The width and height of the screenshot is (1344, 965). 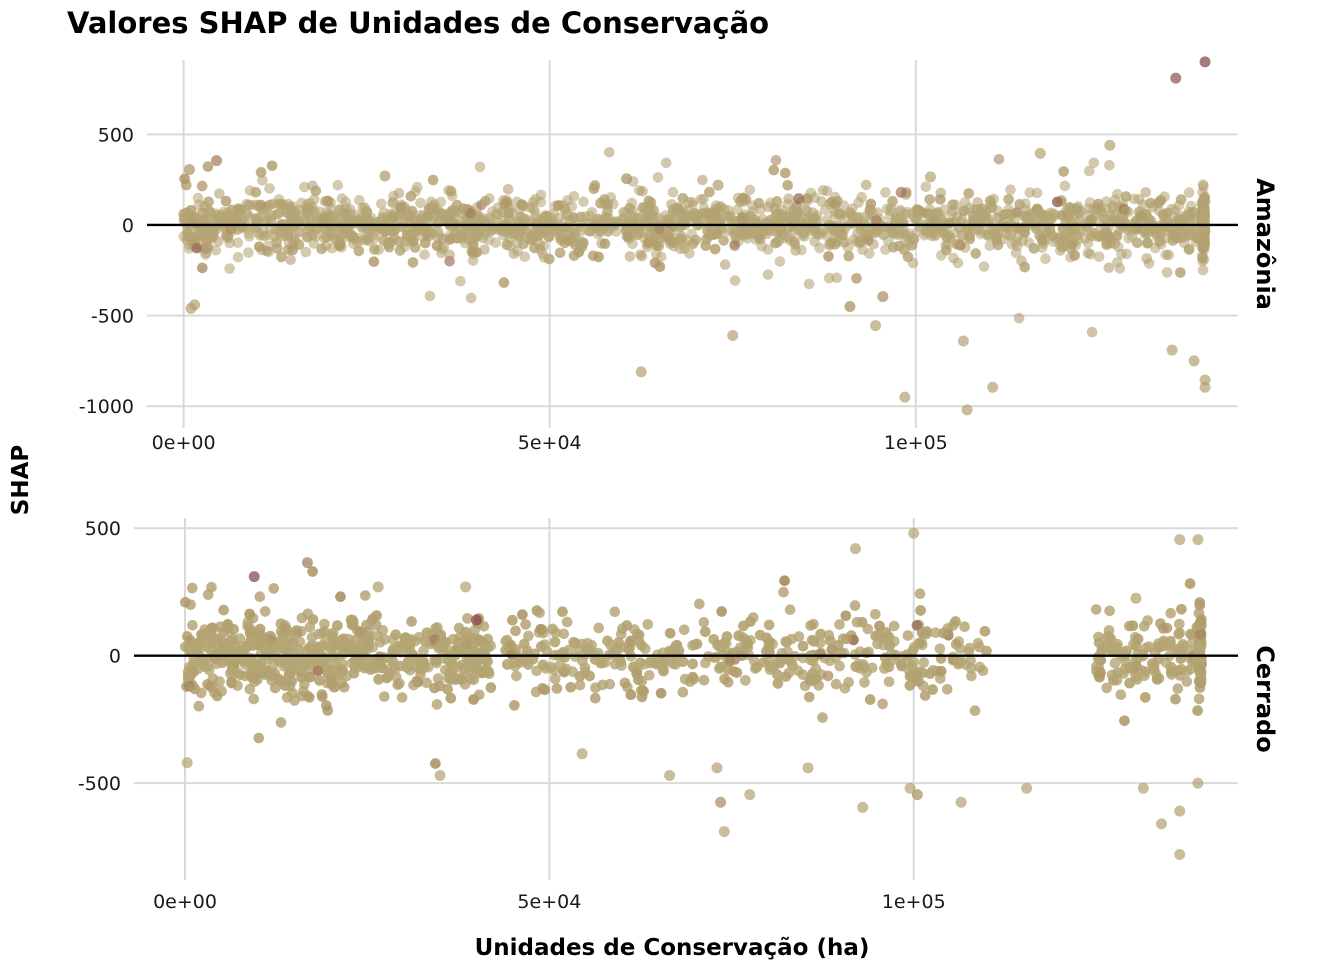 I want to click on y-tick-label: 0, so click(x=128, y=226).